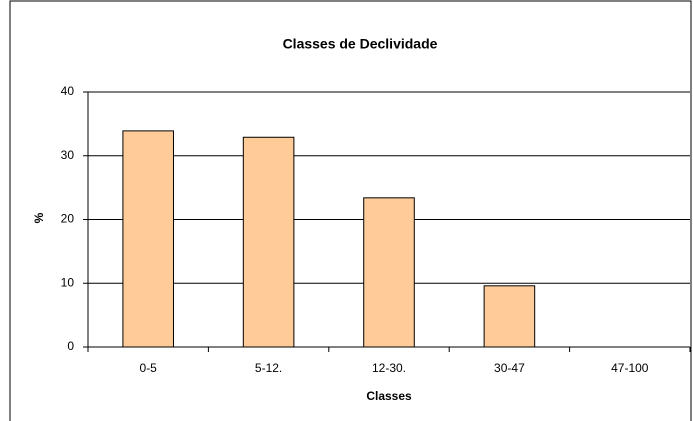 The image size is (693, 421). What do you see at coordinates (68, 219) in the screenshot?
I see `y-tick-label: 20` at bounding box center [68, 219].